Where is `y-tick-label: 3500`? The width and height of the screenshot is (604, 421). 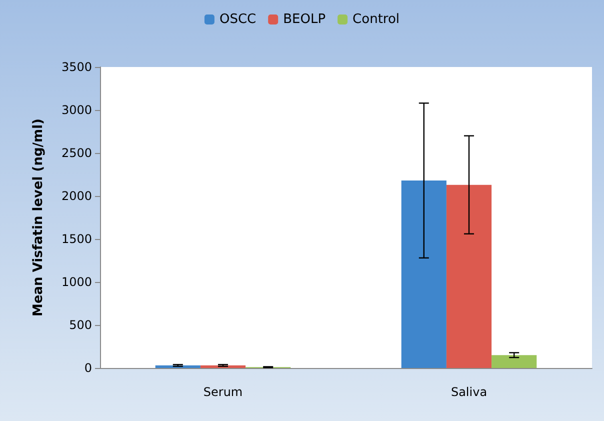
y-tick-label: 3500 is located at coordinates (76, 67).